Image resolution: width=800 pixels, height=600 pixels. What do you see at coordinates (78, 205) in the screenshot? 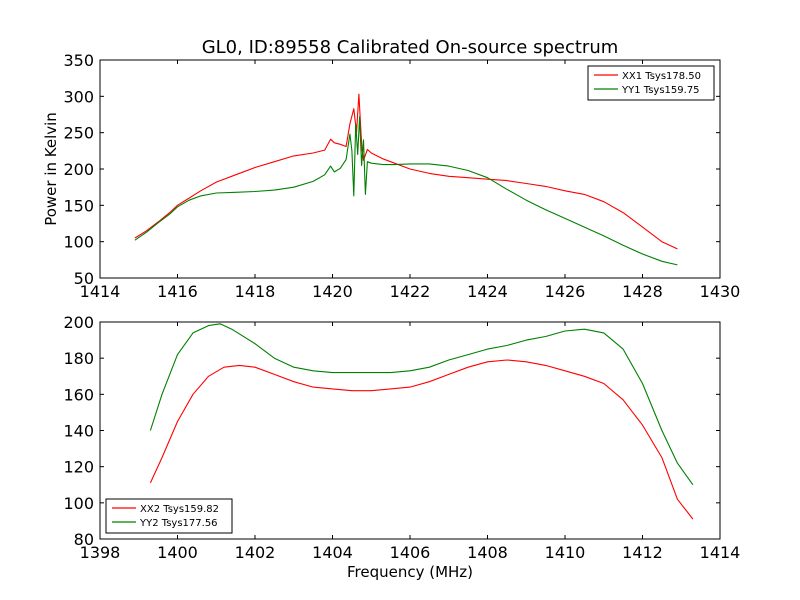
I see `y-tick-label: 150` at bounding box center [78, 205].